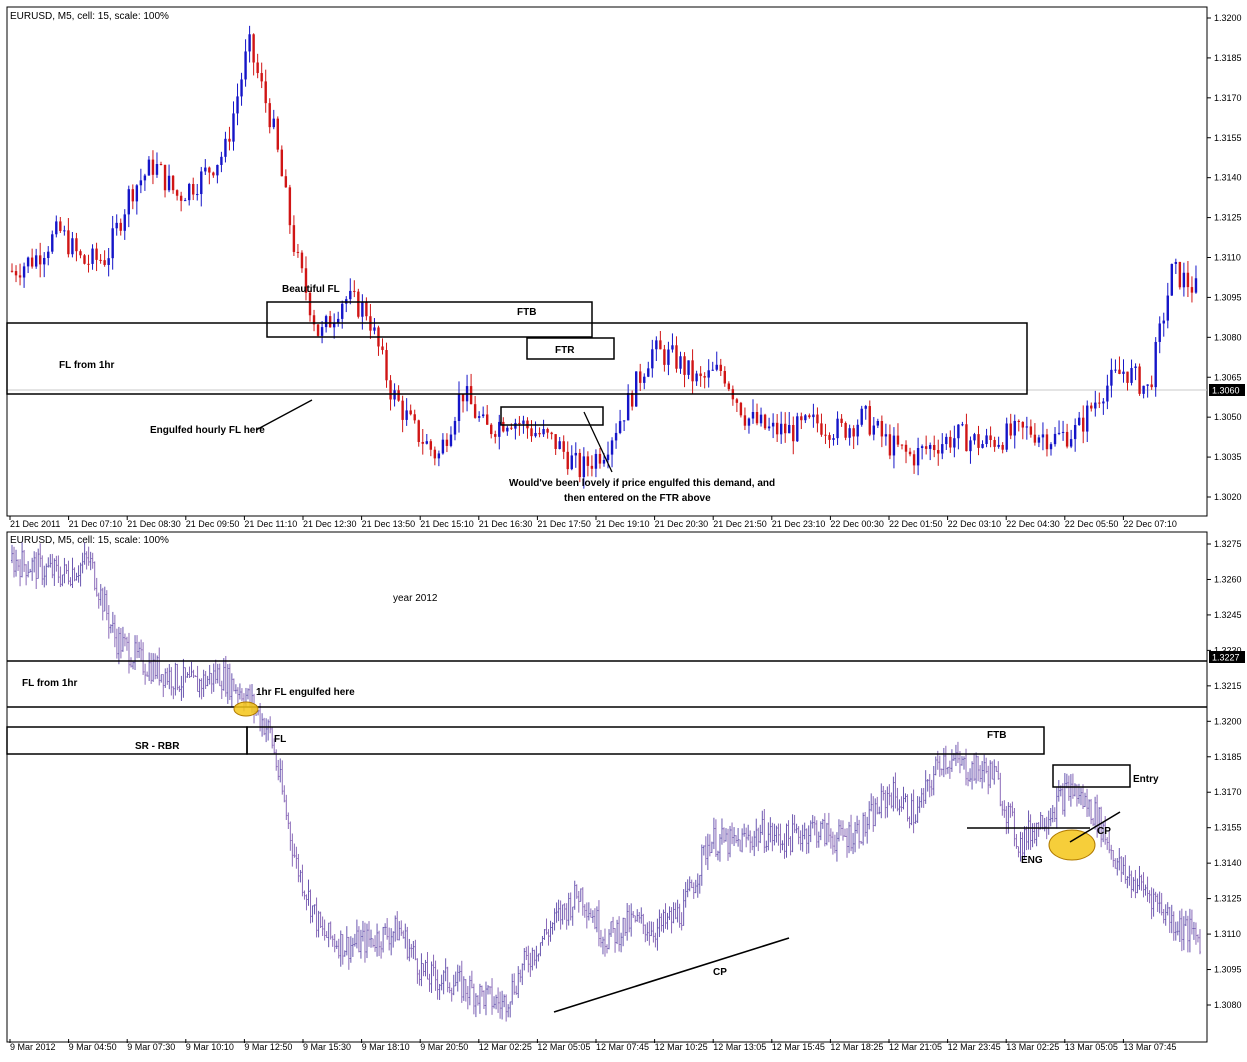  I want to click on bottom-current-price: 1.3227, so click(1226, 658).